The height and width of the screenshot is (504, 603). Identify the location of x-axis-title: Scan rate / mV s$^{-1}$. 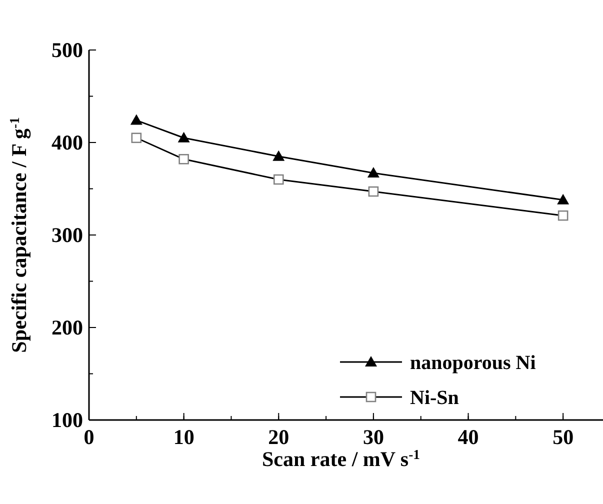
(341, 458).